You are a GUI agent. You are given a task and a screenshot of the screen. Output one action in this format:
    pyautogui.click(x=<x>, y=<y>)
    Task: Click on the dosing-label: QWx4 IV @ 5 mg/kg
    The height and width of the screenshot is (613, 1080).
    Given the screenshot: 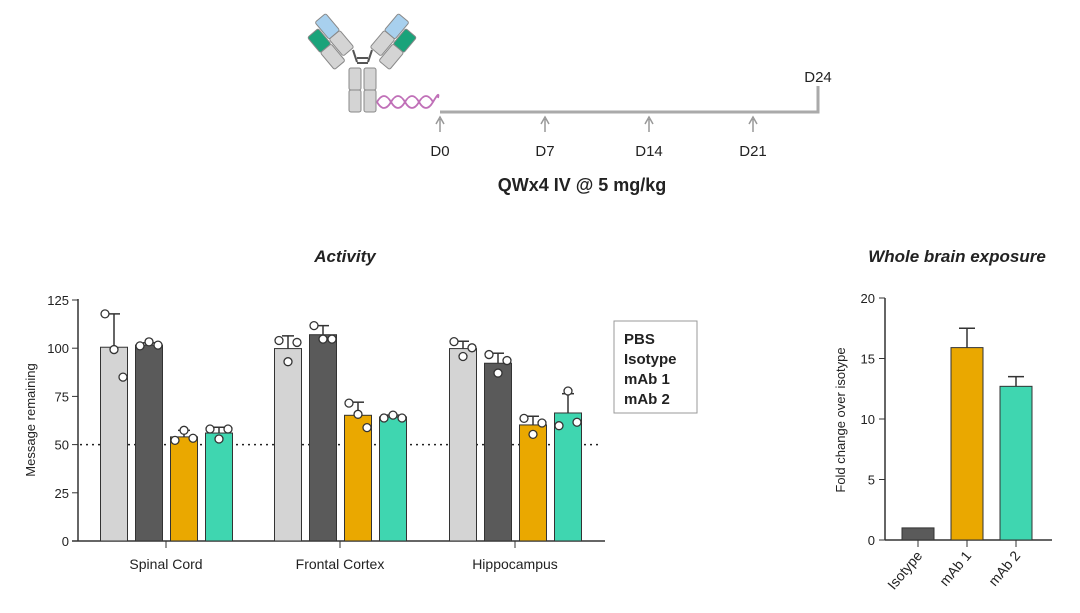 What is the action you would take?
    pyautogui.click(x=582, y=185)
    